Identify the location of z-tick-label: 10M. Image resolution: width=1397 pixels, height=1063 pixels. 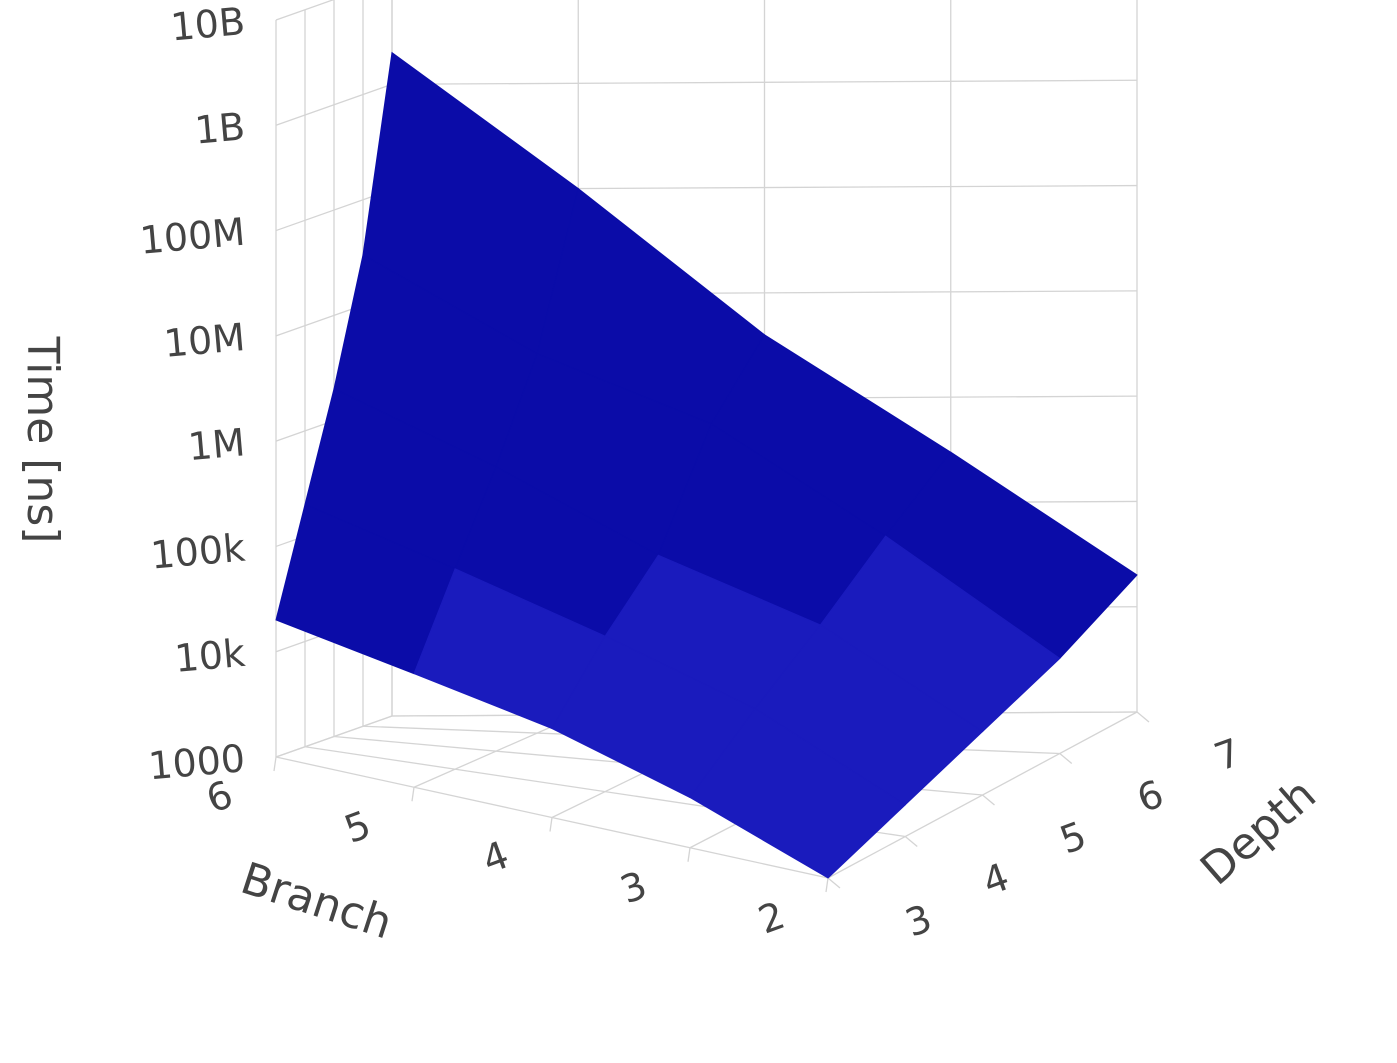
(204, 340).